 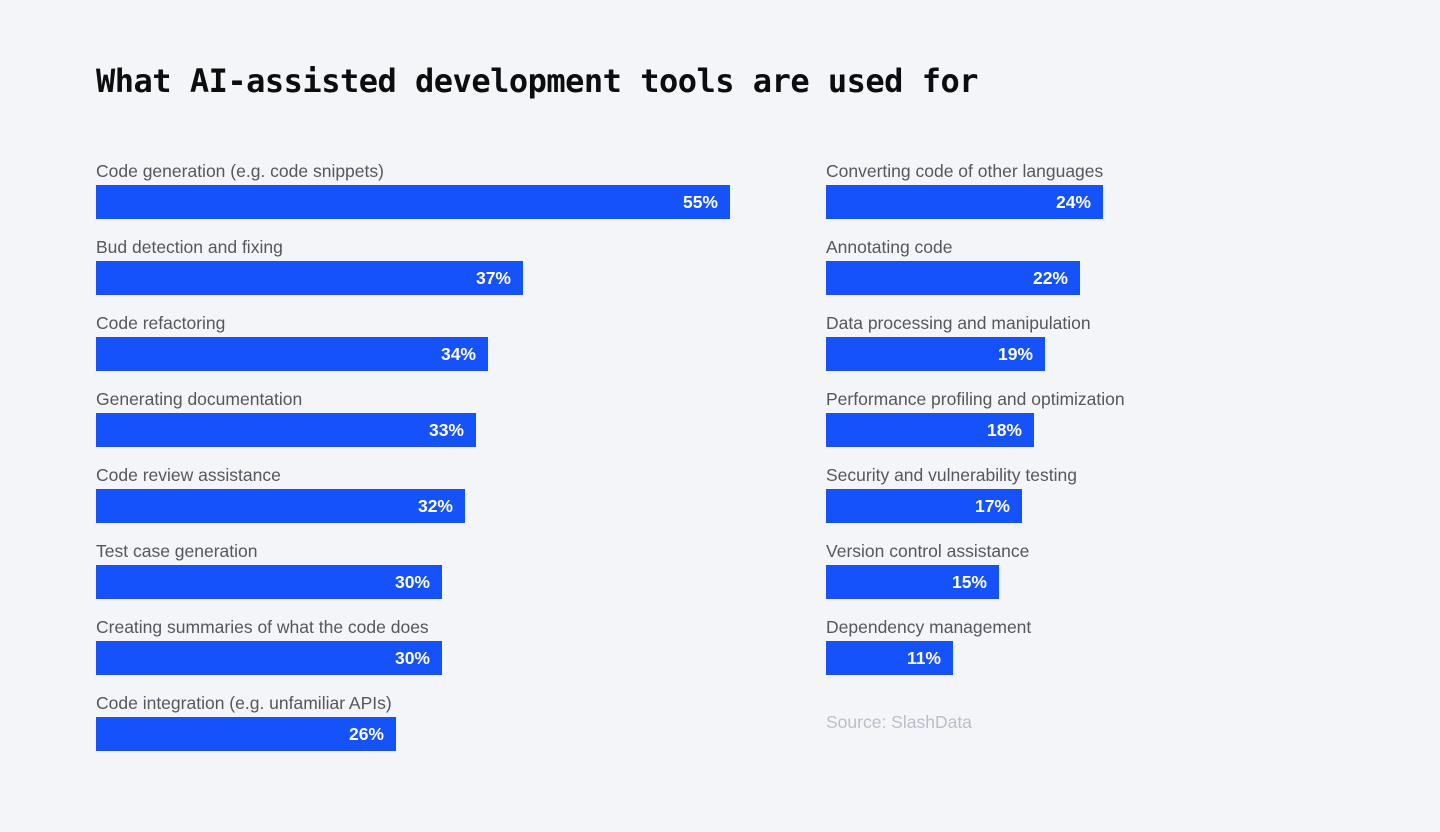 I want to click on bar: 22%, so click(x=953, y=278).